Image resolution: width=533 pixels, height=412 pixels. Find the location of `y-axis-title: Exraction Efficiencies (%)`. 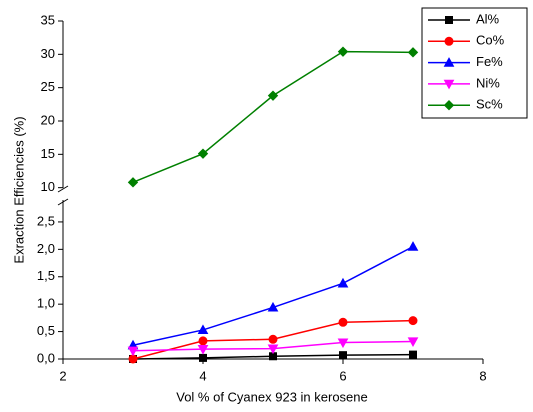

y-axis-title: Exraction Efficiencies (%) is located at coordinates (18, 189).